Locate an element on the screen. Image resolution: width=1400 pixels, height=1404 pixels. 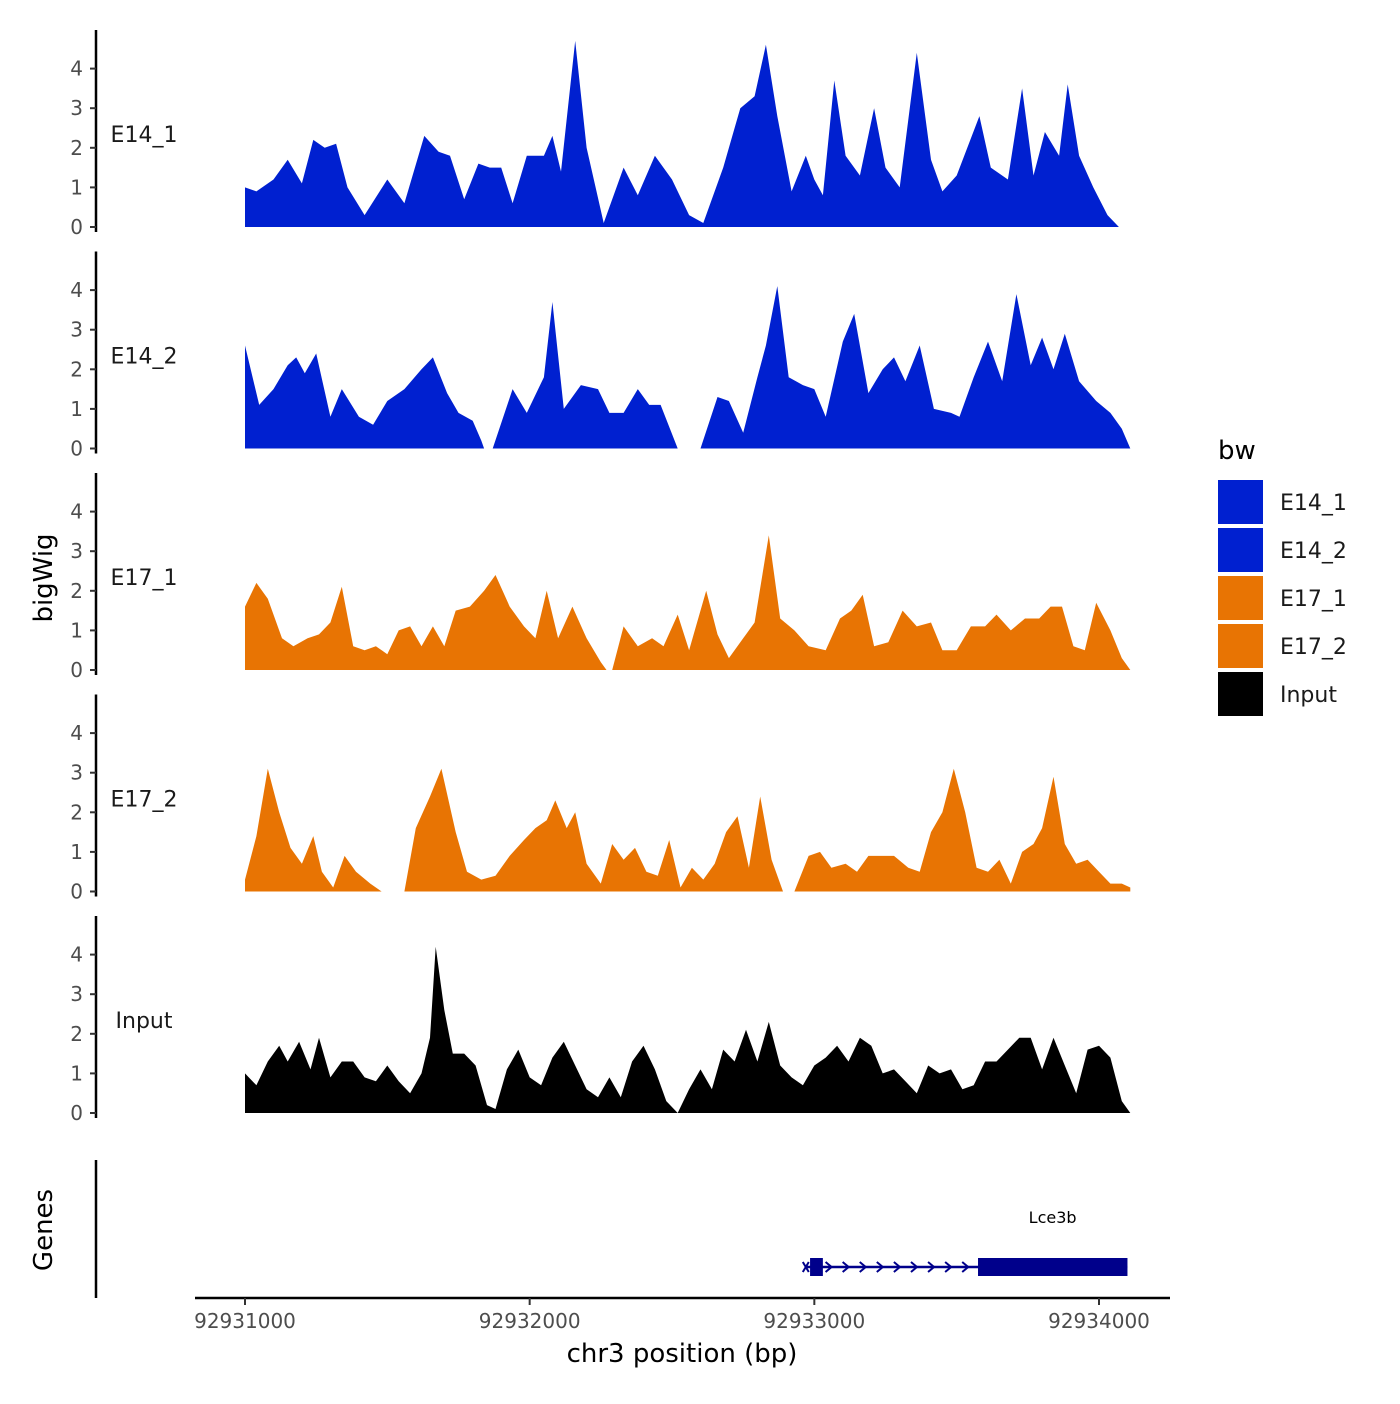
legend-item-e14-1: E14_1 is located at coordinates (1282, 502).